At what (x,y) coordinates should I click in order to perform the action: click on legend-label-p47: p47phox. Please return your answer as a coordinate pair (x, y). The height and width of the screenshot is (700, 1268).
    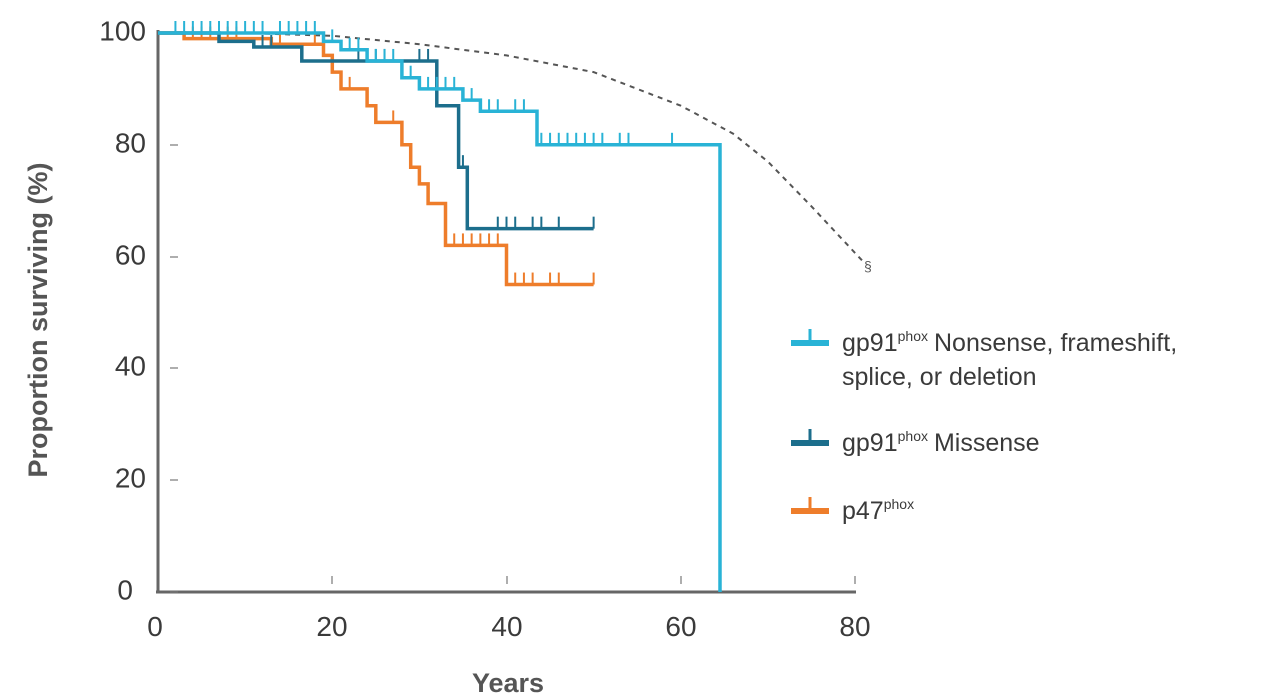
    Looking at the image, I should click on (878, 510).